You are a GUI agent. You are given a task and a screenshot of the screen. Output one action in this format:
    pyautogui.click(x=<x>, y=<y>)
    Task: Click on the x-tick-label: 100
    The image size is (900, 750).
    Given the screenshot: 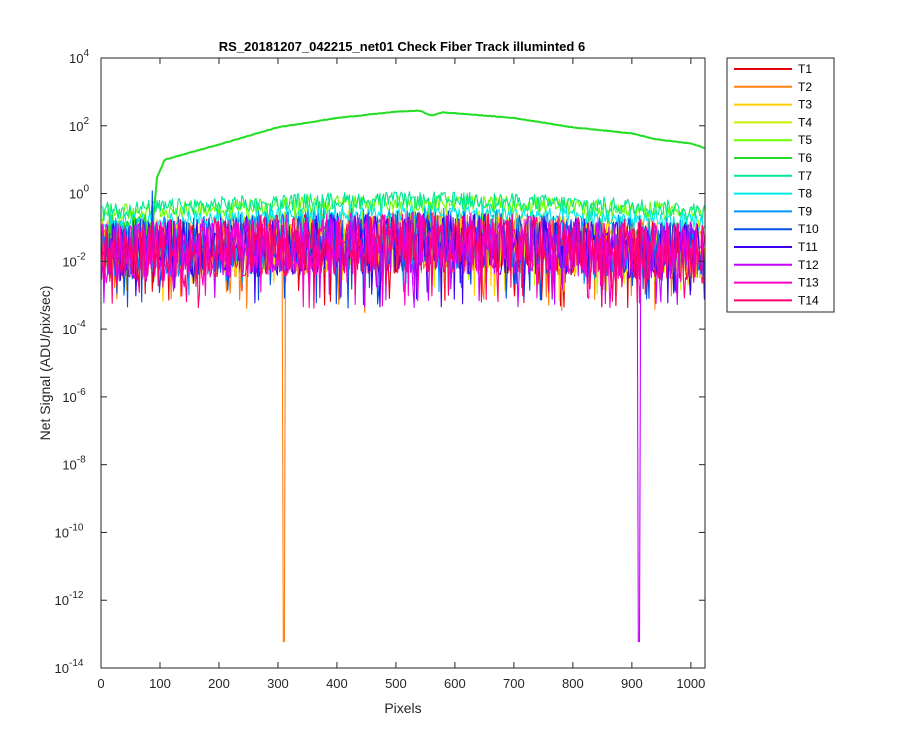 What is the action you would take?
    pyautogui.click(x=160, y=683)
    